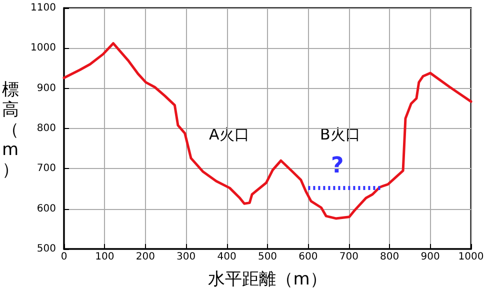  What do you see at coordinates (390, 257) in the screenshot?
I see `x-tick-label: 800` at bounding box center [390, 257].